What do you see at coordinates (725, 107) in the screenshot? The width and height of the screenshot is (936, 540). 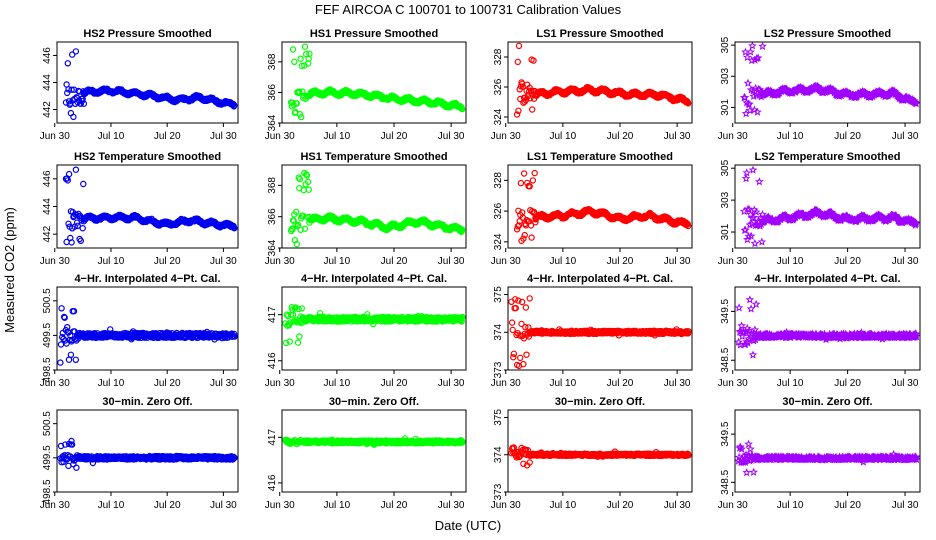 I see `y-tick-label: 301` at bounding box center [725, 107].